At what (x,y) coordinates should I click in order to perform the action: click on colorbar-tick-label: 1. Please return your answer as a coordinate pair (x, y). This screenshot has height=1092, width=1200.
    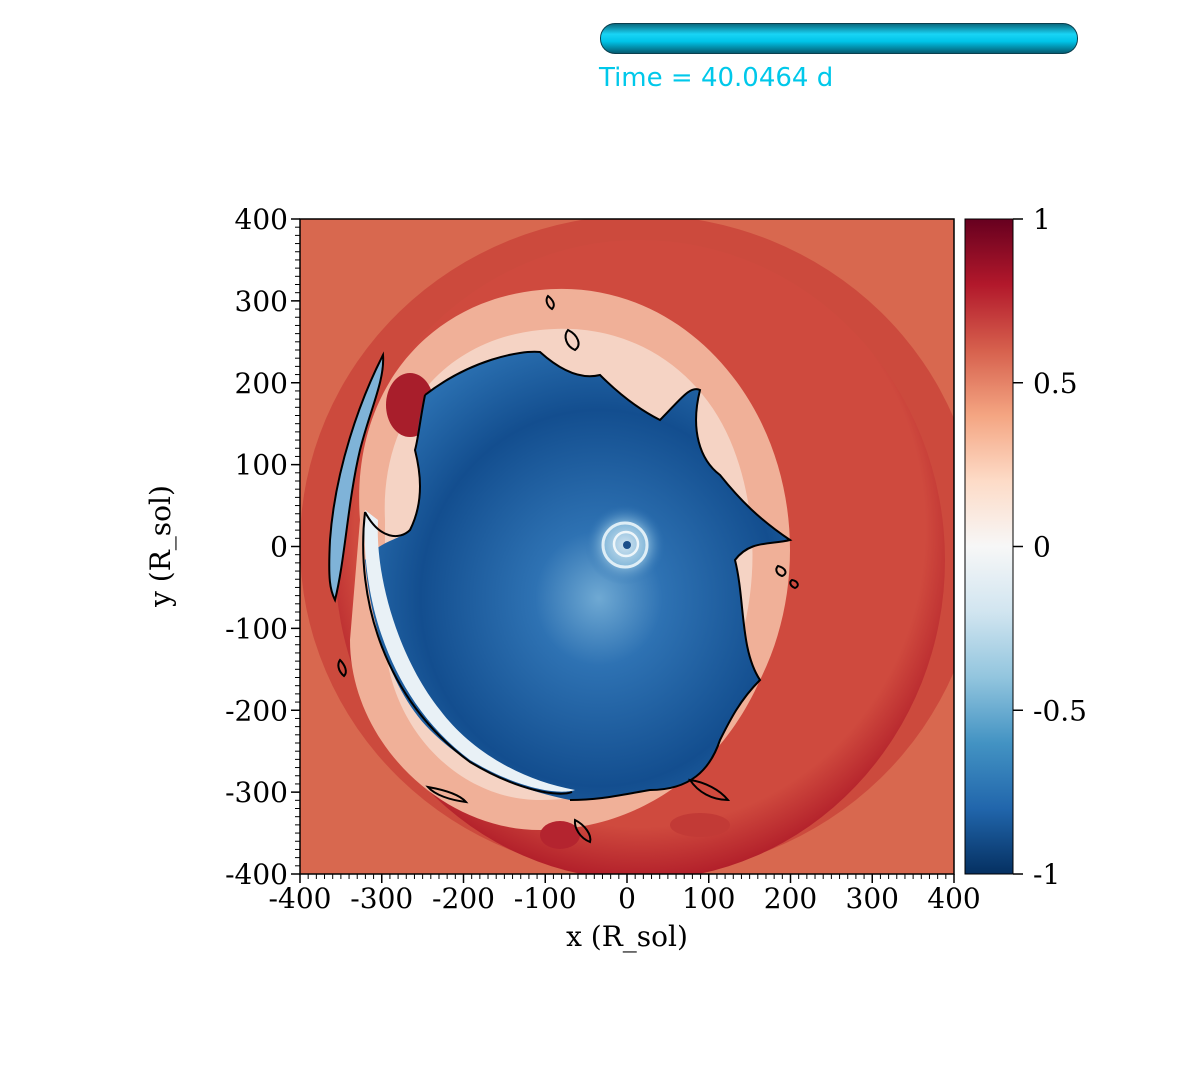
    Looking at the image, I should click on (1042, 219).